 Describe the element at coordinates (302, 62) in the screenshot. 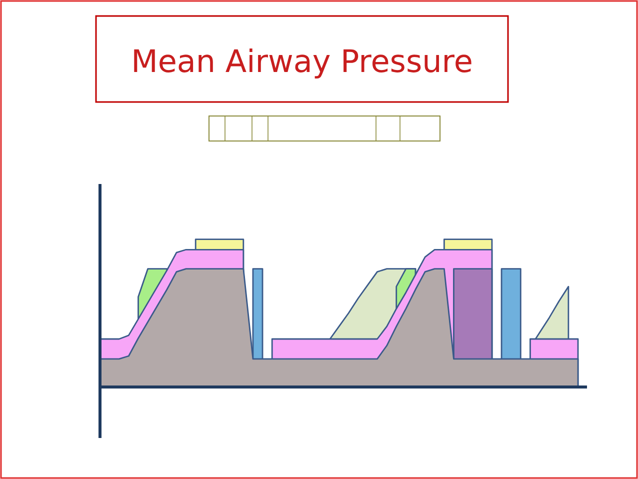

I see `chart-title: Mean Airway Pressure` at that location.